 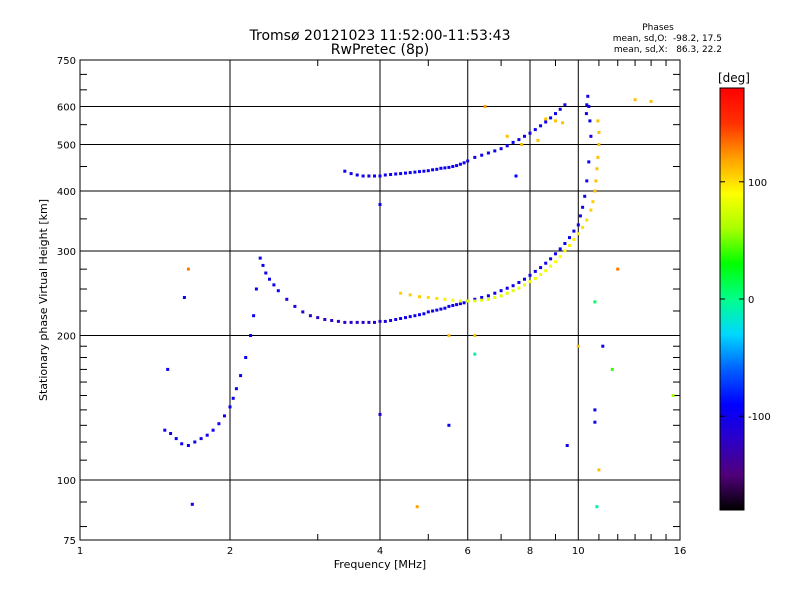 What do you see at coordinates (759, 417) in the screenshot?
I see `colorbar-tick-label: -100` at bounding box center [759, 417].